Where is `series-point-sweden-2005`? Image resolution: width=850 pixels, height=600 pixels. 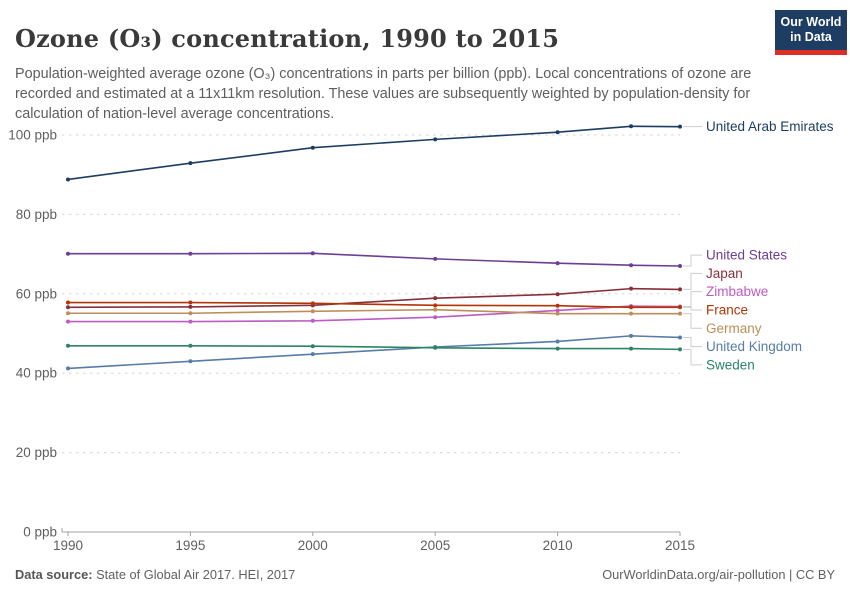 series-point-sweden-2005 is located at coordinates (435, 347).